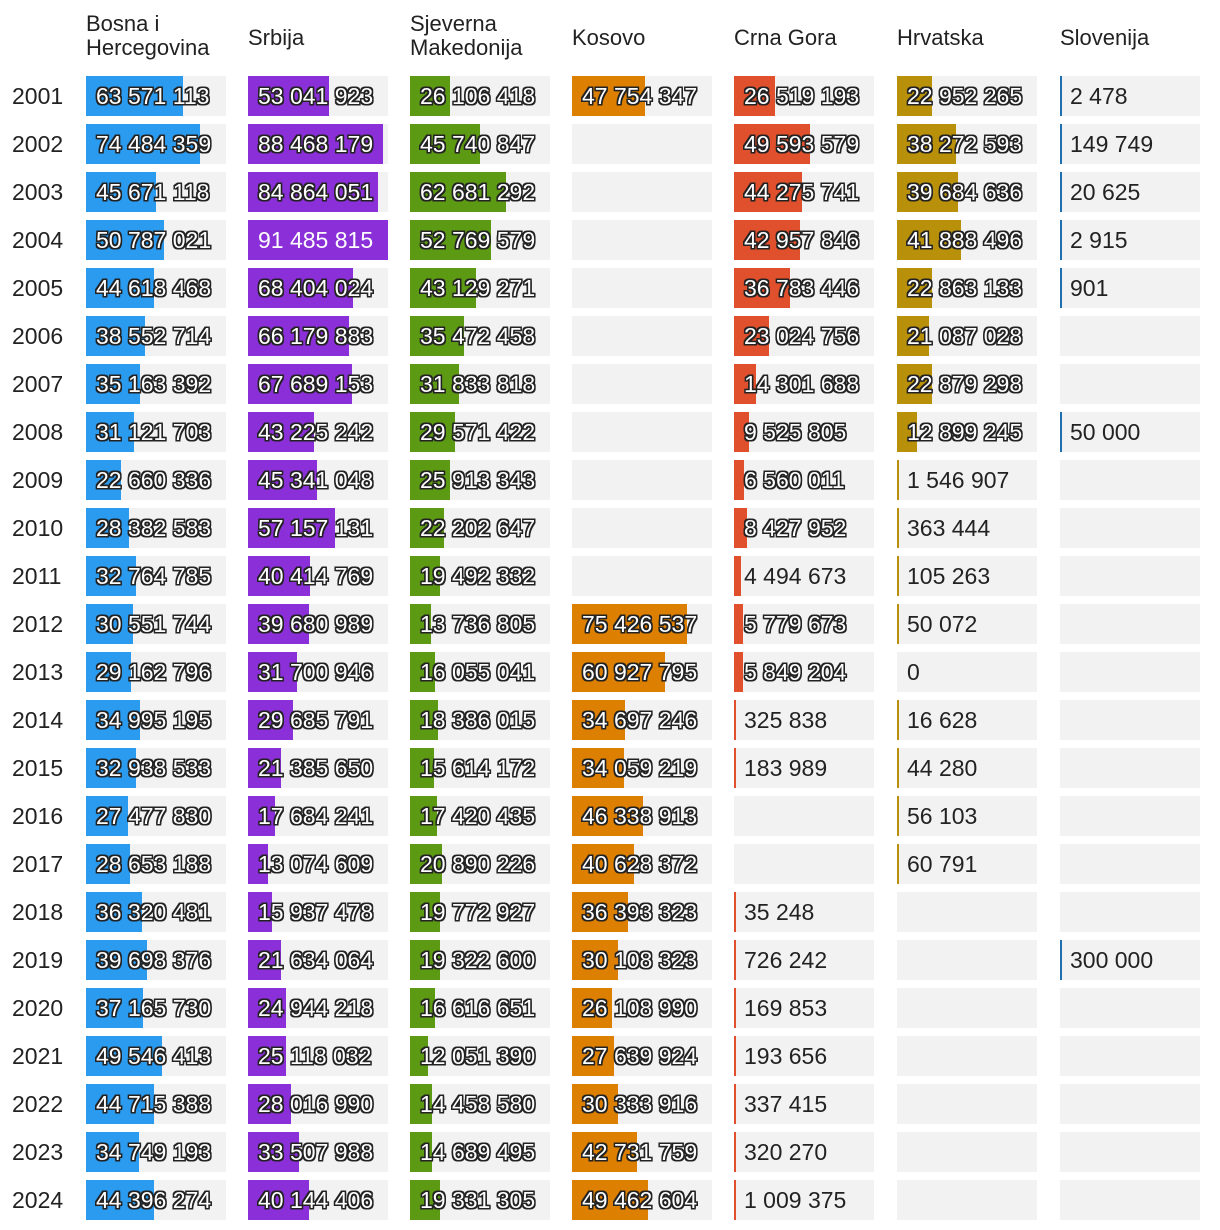 The image size is (1220, 1230). I want to click on table-cell: 0, so click(967, 672).